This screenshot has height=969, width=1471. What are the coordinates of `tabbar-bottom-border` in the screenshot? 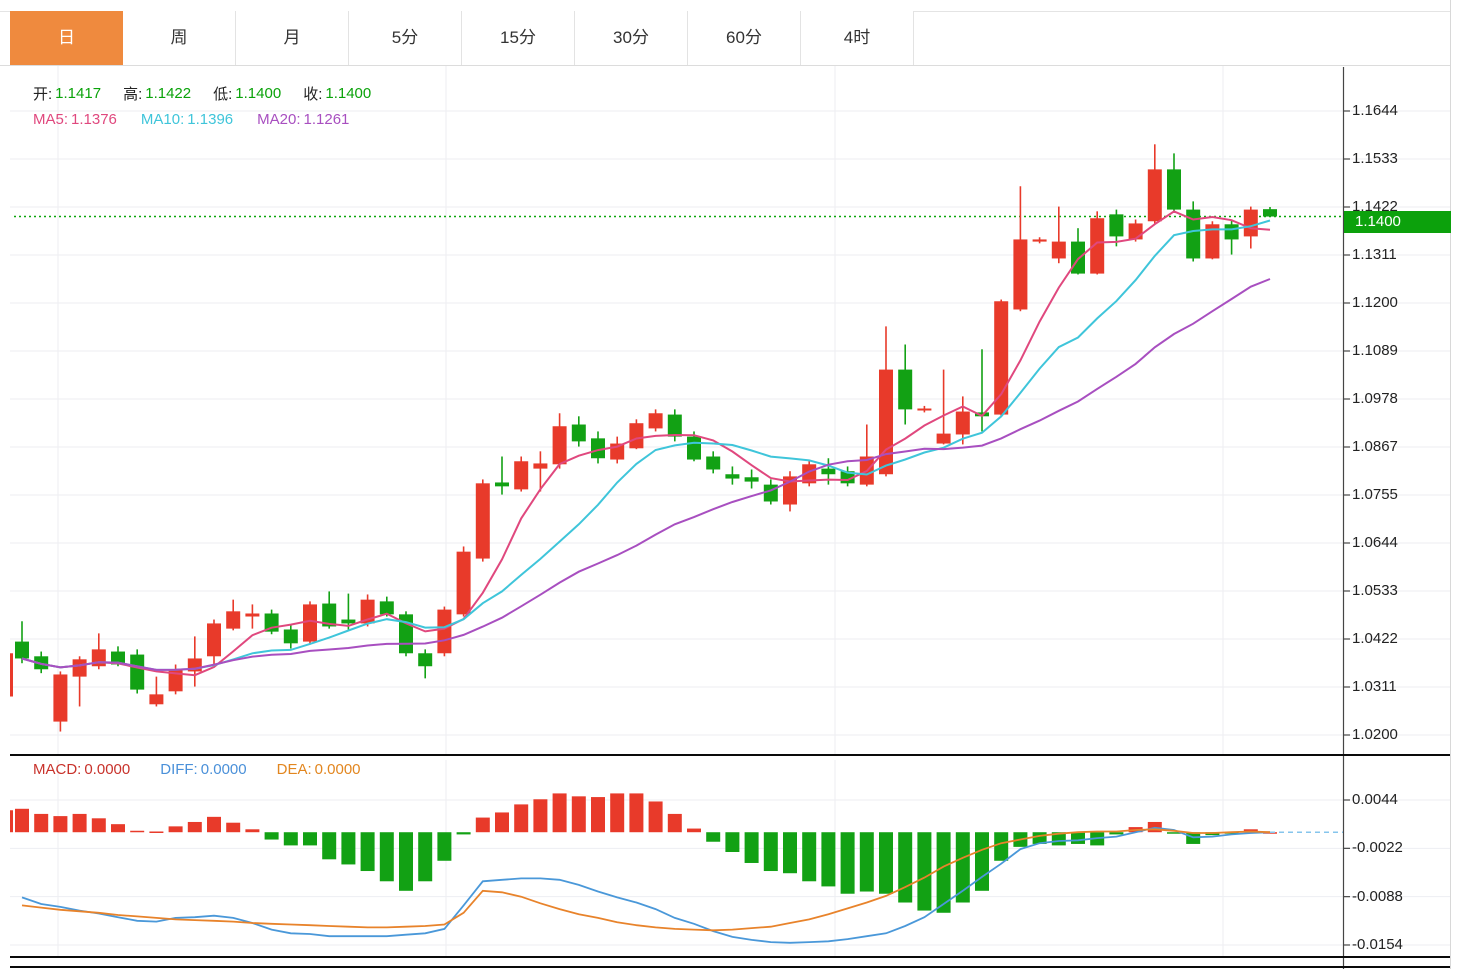 It's located at (725, 65).